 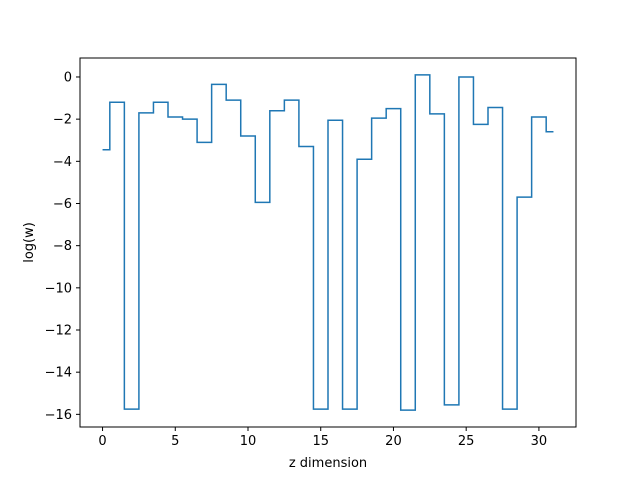 I want to click on y-tick-label: −16, so click(x=58, y=415).